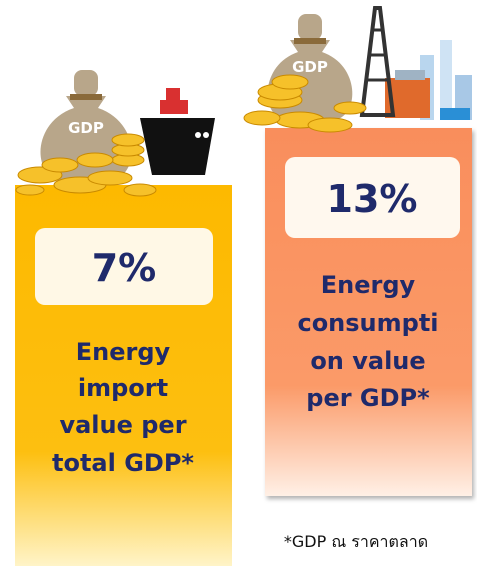  What do you see at coordinates (367, 323) in the screenshot?
I see `desc-line: consumpti` at bounding box center [367, 323].